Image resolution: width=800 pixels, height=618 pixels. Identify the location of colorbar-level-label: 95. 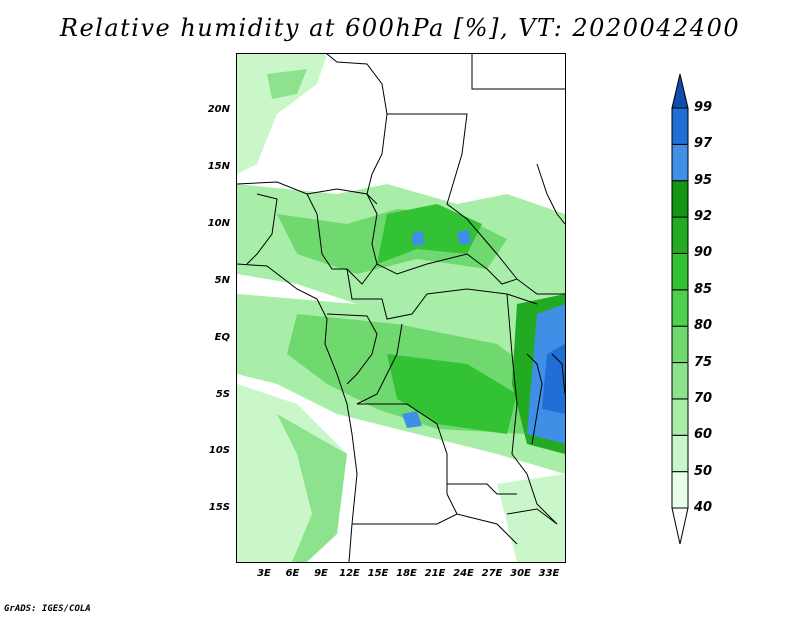
(703, 180).